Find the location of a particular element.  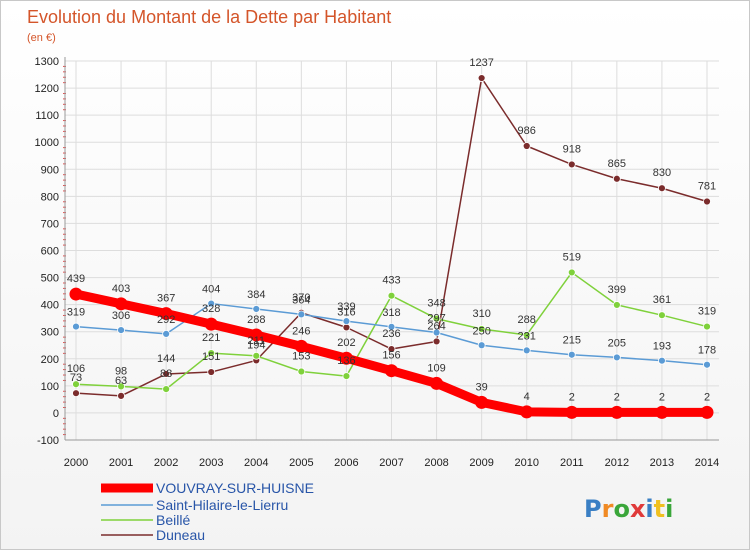

data-label: 986 is located at coordinates (527, 131).